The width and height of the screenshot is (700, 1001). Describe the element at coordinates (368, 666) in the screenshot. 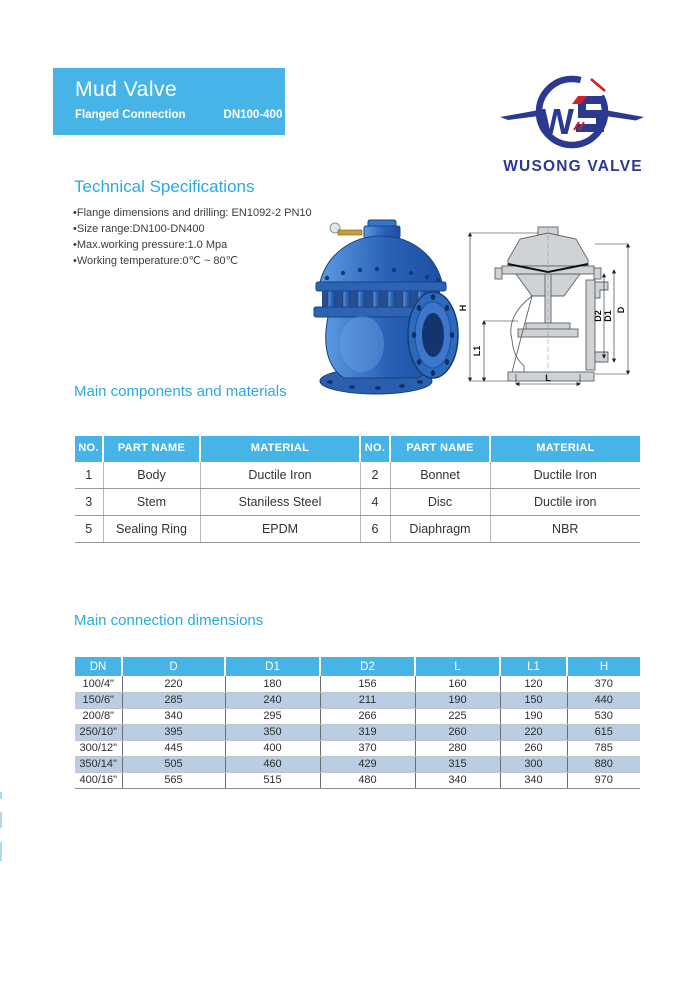

I see `column-header: D2` at that location.